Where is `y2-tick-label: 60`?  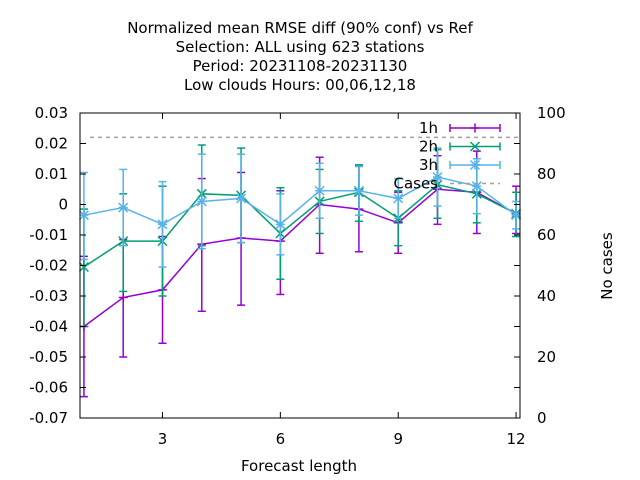
y2-tick-label: 60 is located at coordinates (546, 235).